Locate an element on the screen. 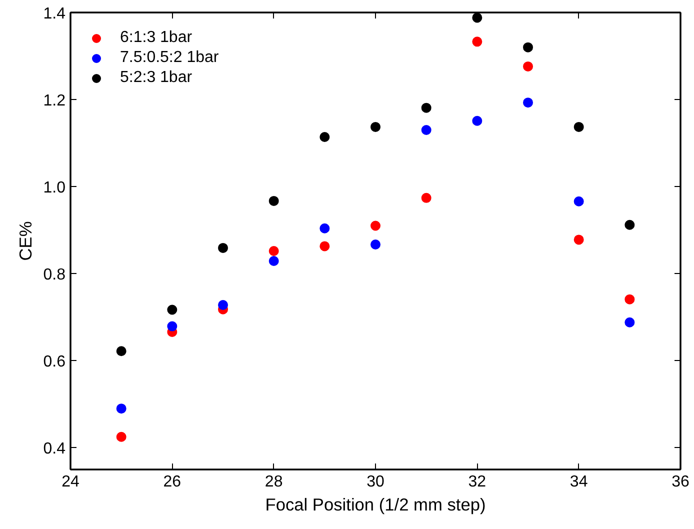 The image size is (694, 529). y-tick-label: 1.0 is located at coordinates (54, 188).